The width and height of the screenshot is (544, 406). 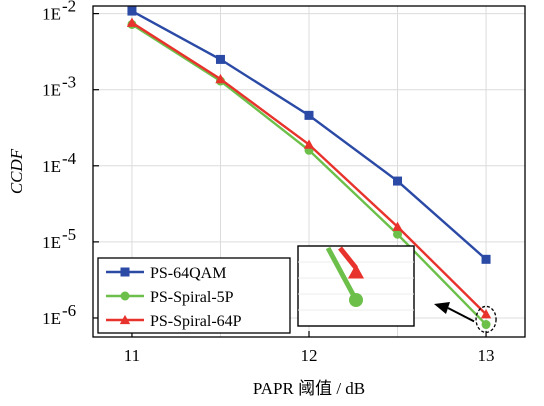 What do you see at coordinates (188, 273) in the screenshot?
I see `legend-label: PS-64QAM` at bounding box center [188, 273].